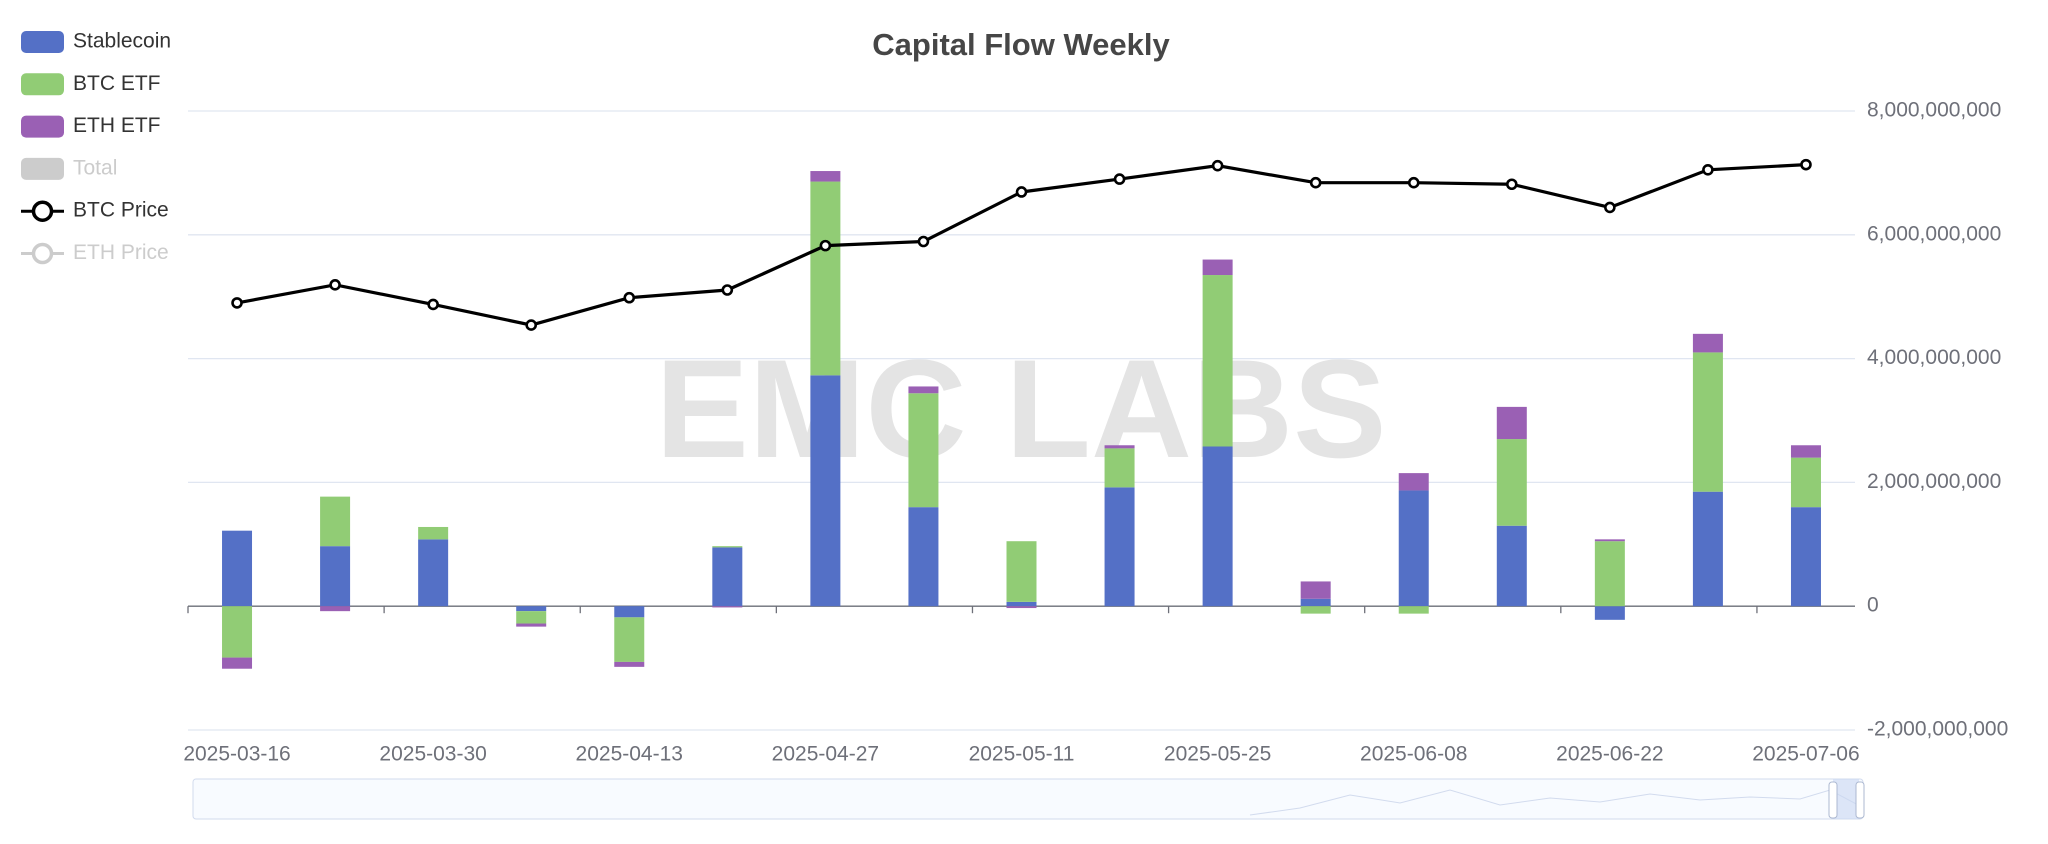  What do you see at coordinates (1934, 481) in the screenshot?
I see `y-tick-label: 2,000,000,000` at bounding box center [1934, 481].